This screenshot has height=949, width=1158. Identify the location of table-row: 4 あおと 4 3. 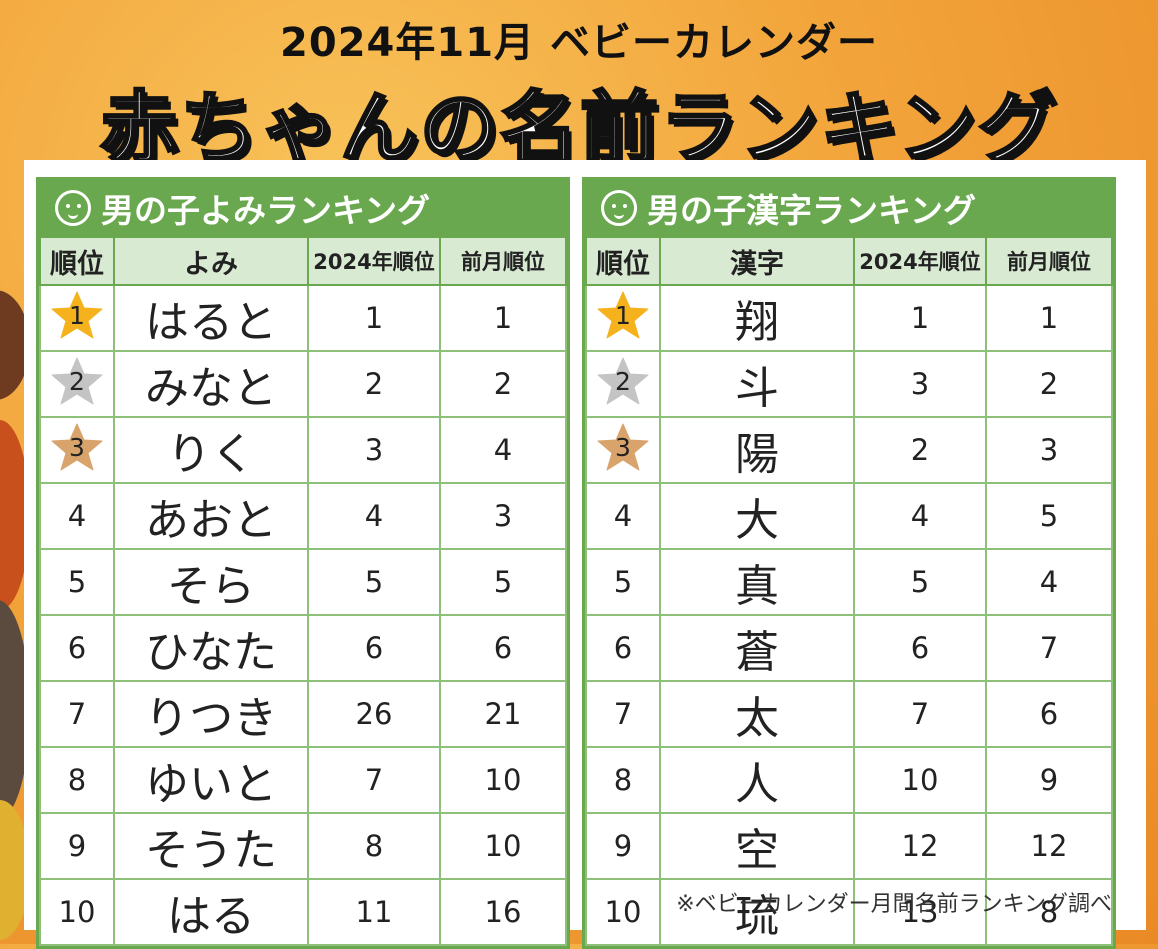
(303, 516).